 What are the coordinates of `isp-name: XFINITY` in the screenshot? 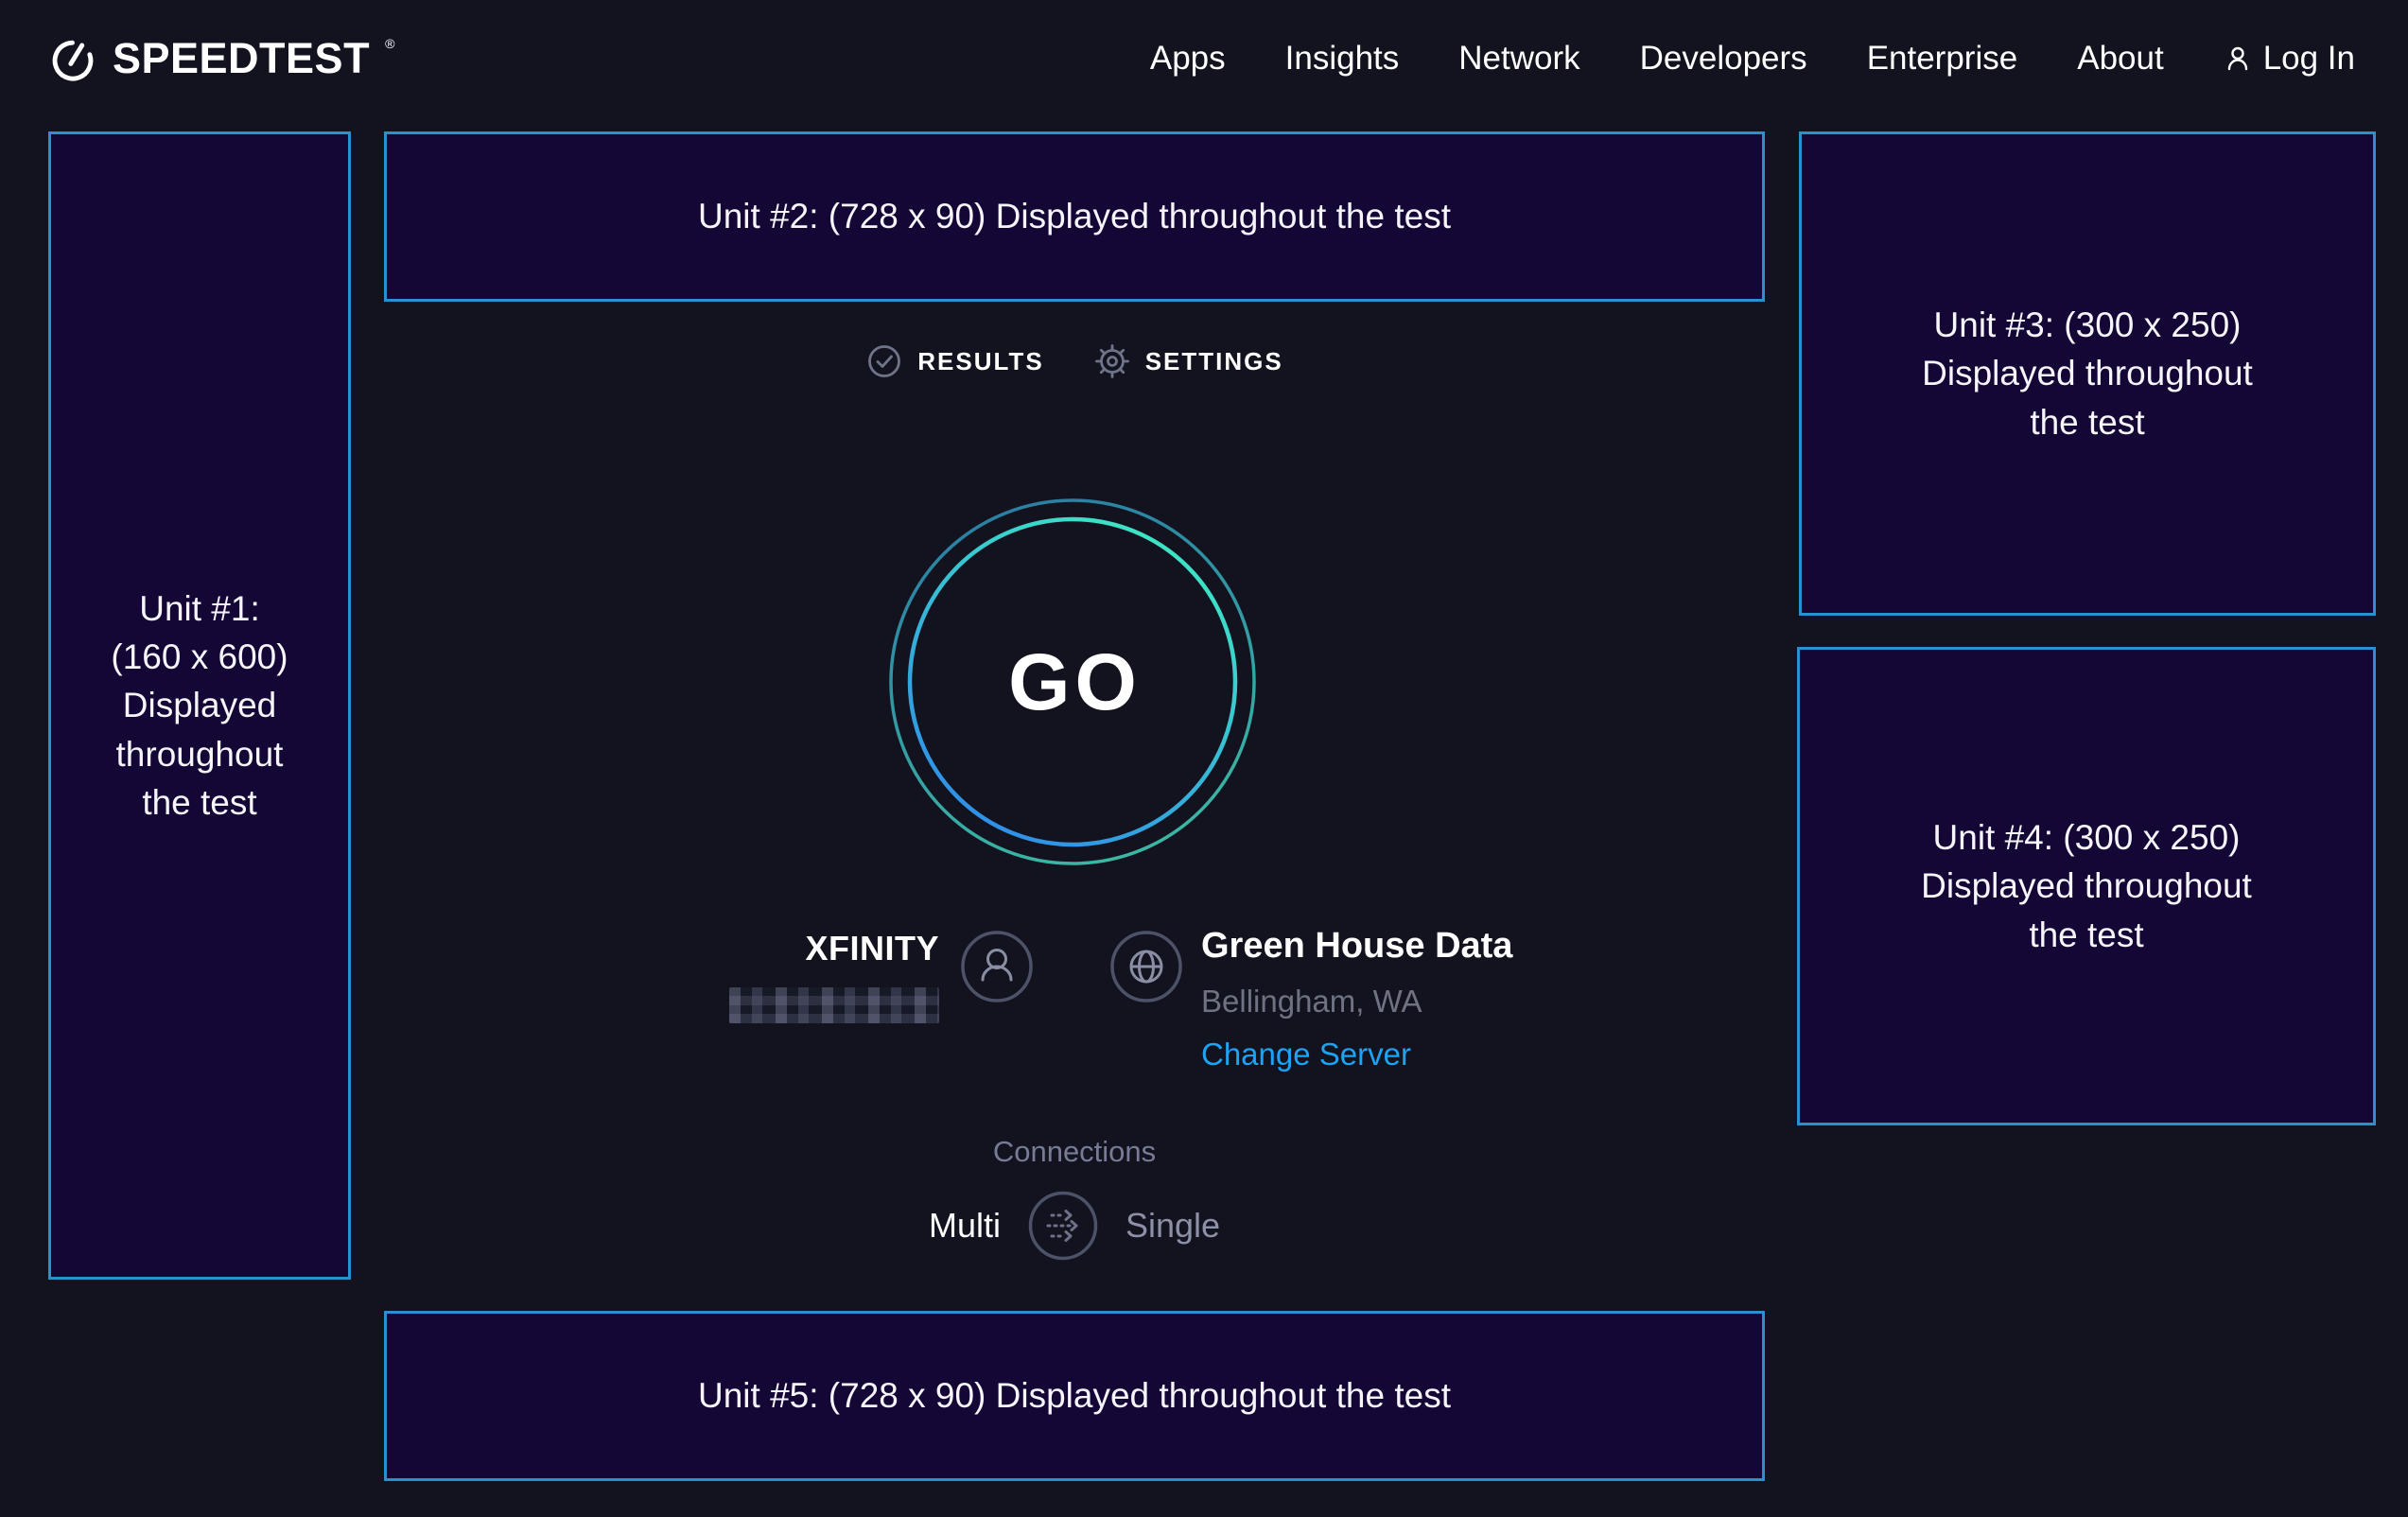 It's located at (872, 948).